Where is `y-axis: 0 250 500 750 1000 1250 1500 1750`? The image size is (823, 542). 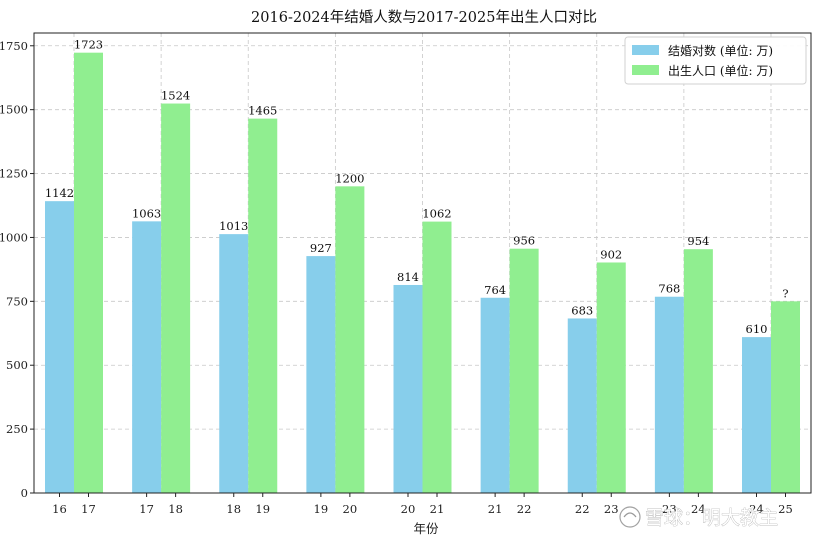
y-axis: 0 250 500 750 1000 1250 1500 1750 is located at coordinates (17, 269).